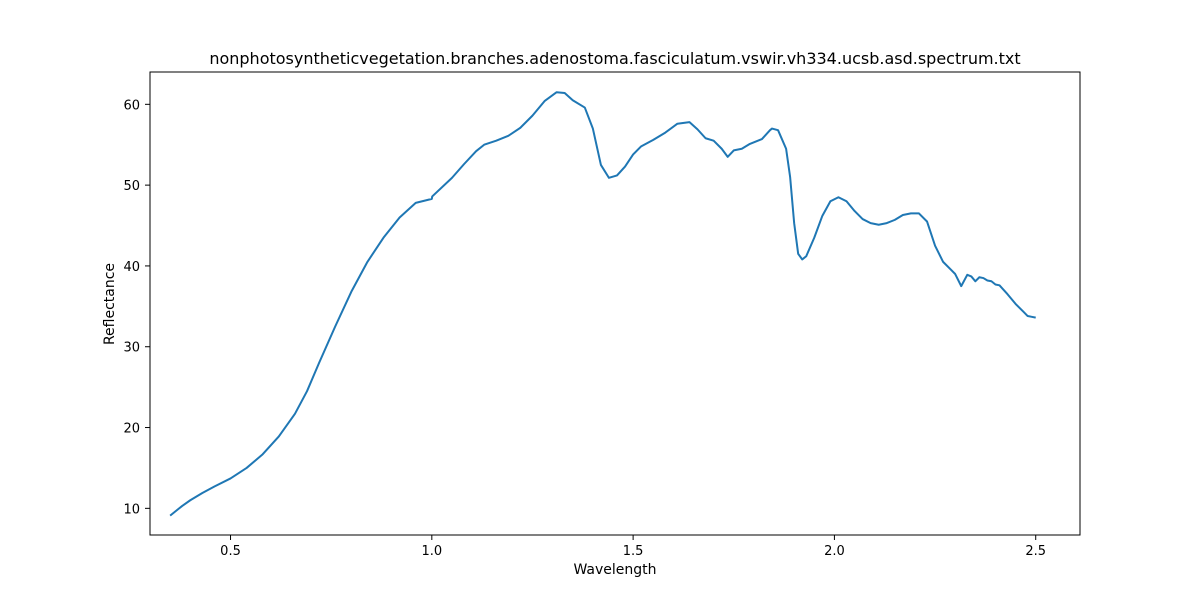 Image resolution: width=1200 pixels, height=600 pixels. Describe the element at coordinates (834, 551) in the screenshot. I see `x-tick-label: 2.0` at that location.